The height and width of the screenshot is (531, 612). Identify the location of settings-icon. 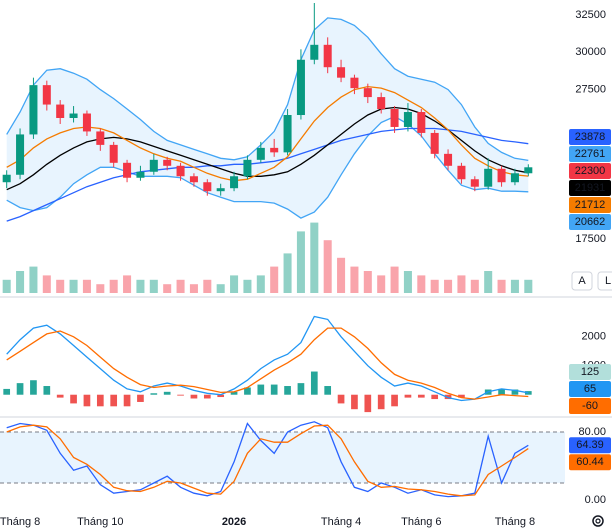
(598, 521).